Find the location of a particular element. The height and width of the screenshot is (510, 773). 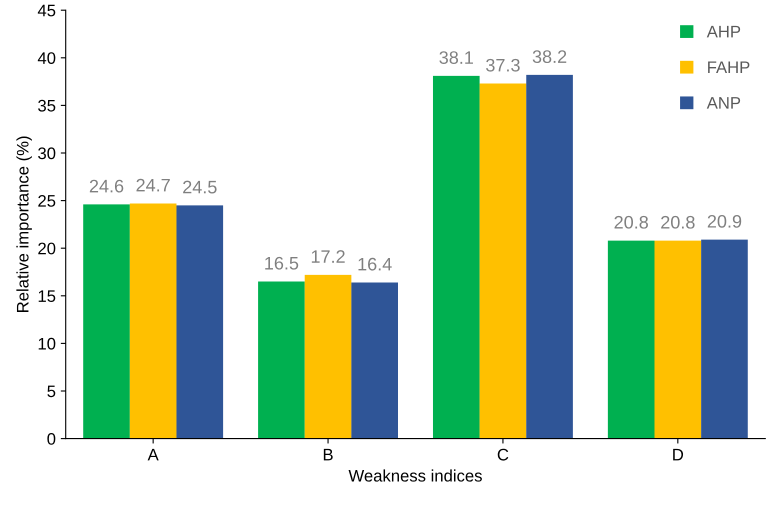

y-axis-title: Relative importance (%) is located at coordinates (24, 224).